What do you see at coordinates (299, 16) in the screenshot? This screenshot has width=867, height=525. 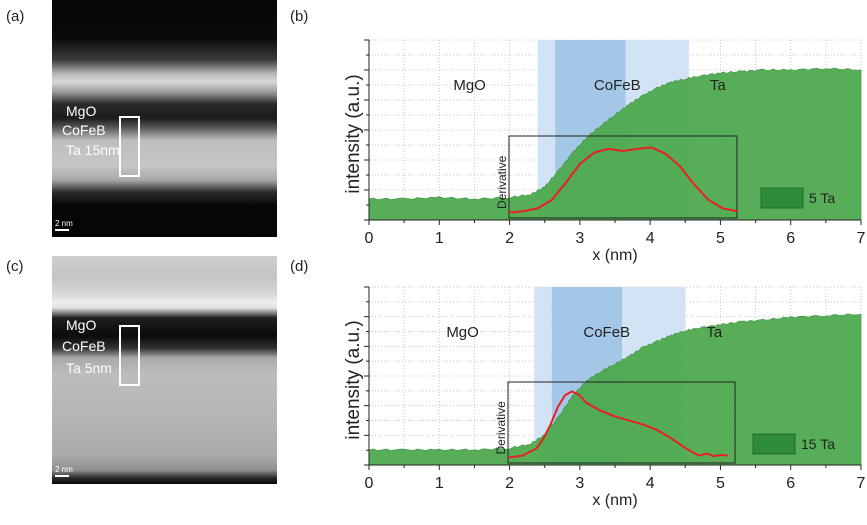 I see `panel-label-b: (b)` at bounding box center [299, 16].